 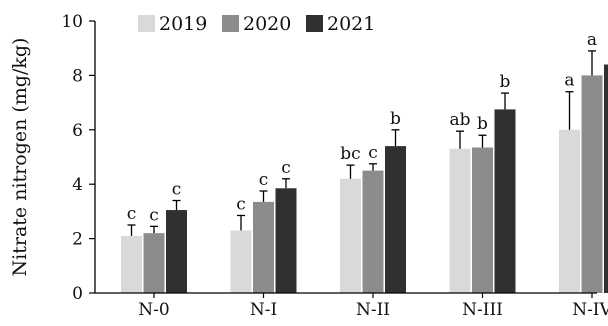 I want to click on y-axis-label: Nitrate nitrogen (mg/kg), so click(x=20, y=157).